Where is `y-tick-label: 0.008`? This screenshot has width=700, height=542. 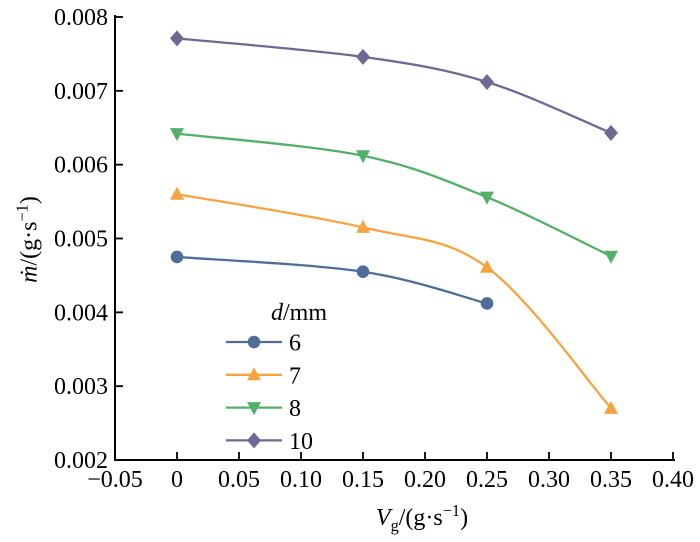
y-tick-label: 0.008 is located at coordinates (81, 18).